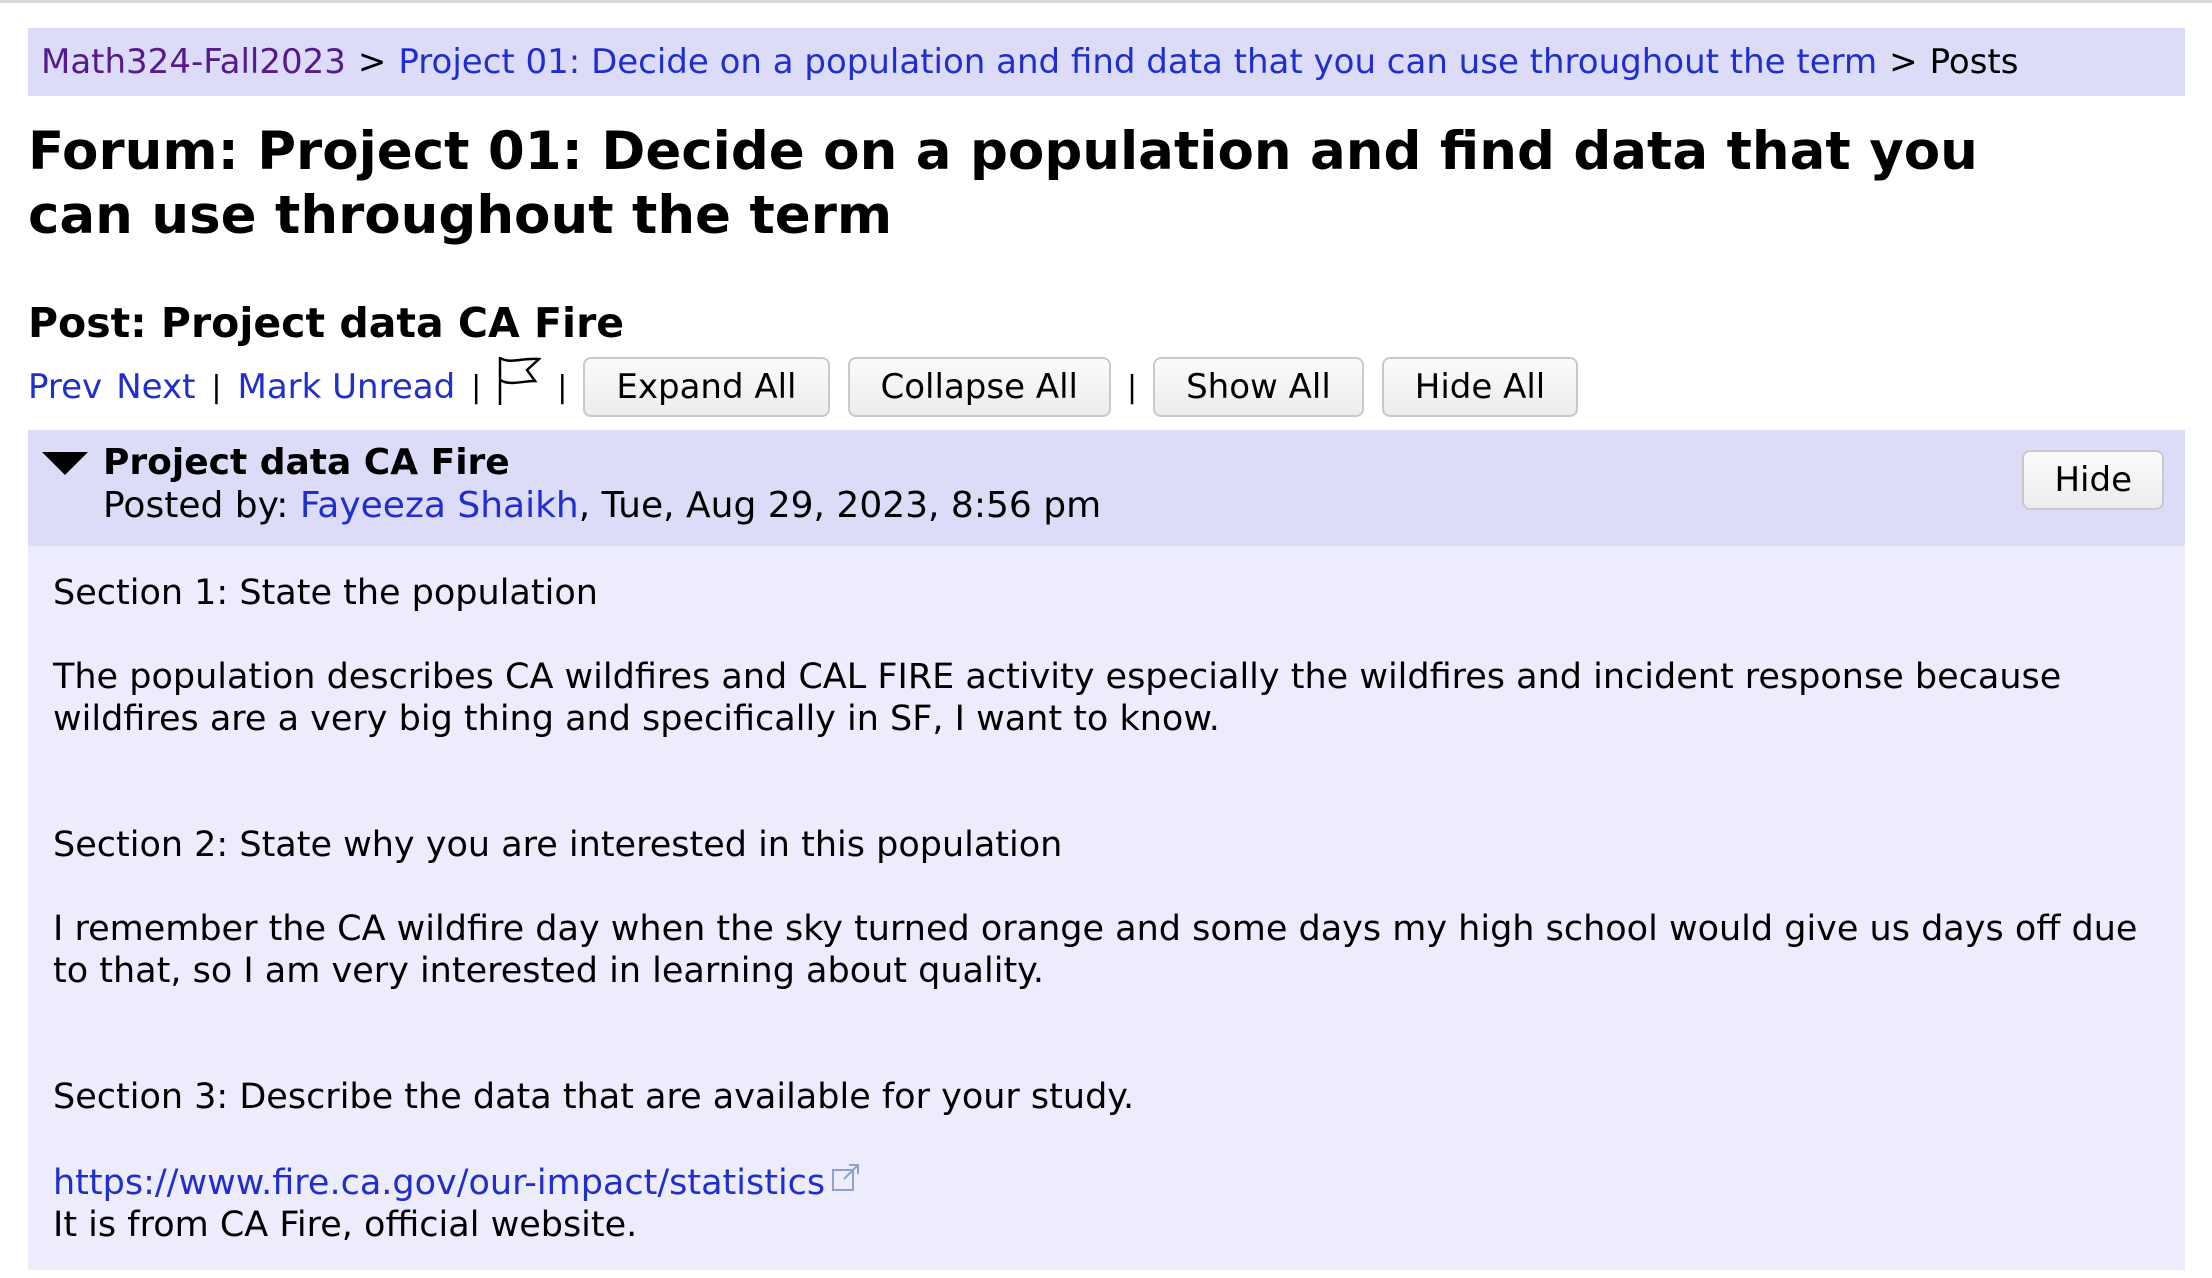  Describe the element at coordinates (326, 323) in the screenshot. I see `post-title: Post: Project data CA Fire` at that location.